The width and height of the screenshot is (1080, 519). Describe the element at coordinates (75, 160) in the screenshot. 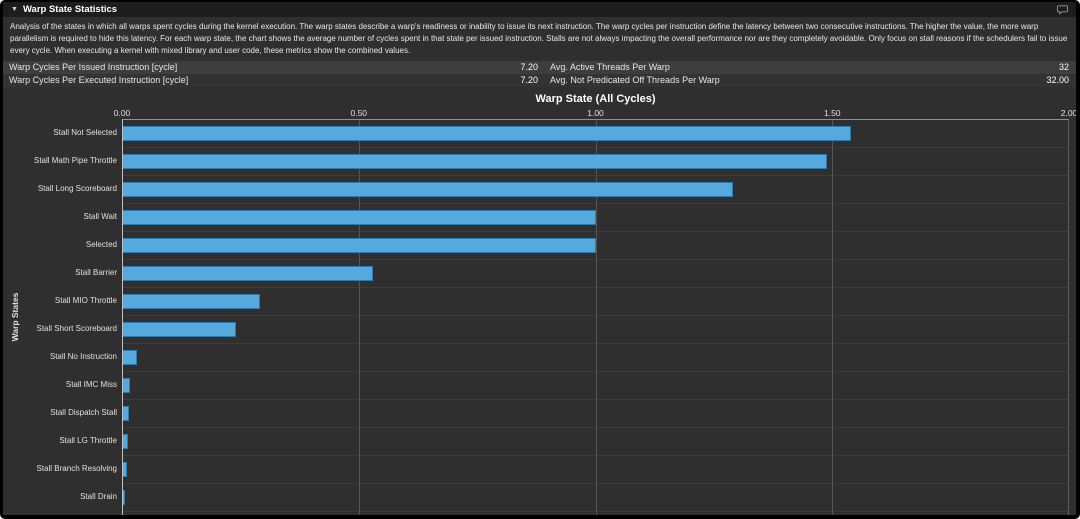

I see `category-label: Stall Math Pipe Throttle` at that location.